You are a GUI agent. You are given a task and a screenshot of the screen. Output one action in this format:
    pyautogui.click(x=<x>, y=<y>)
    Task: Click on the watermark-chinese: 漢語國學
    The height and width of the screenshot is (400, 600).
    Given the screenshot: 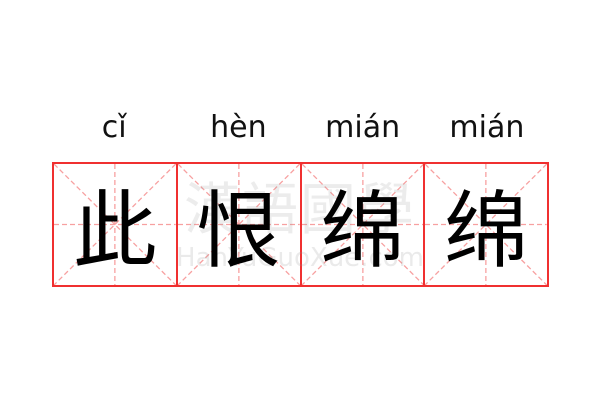 What is the action you would take?
    pyautogui.click(x=300, y=210)
    